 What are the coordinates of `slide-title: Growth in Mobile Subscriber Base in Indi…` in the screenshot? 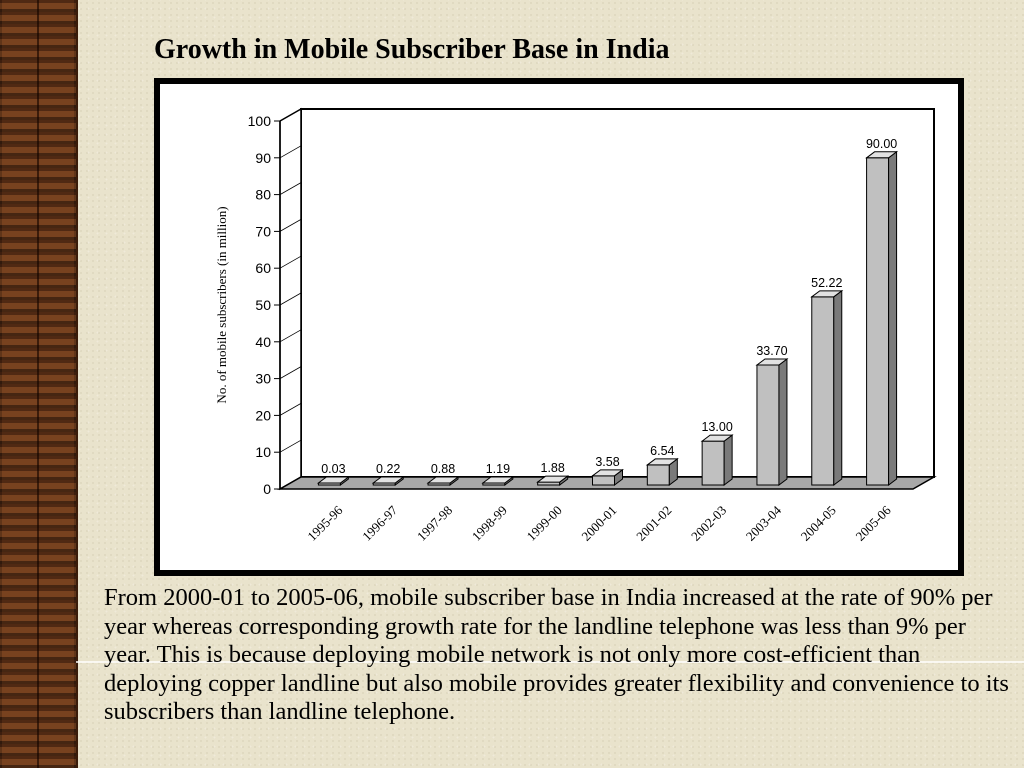 It's located at (412, 49).